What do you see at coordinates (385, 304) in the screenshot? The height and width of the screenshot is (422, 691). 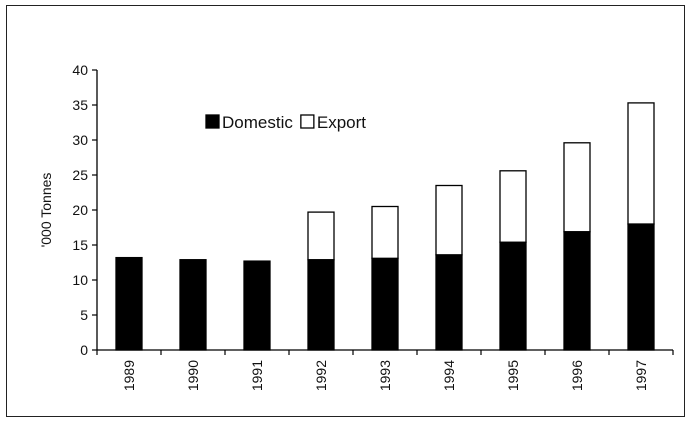 I see `bar-domestic-1993` at bounding box center [385, 304].